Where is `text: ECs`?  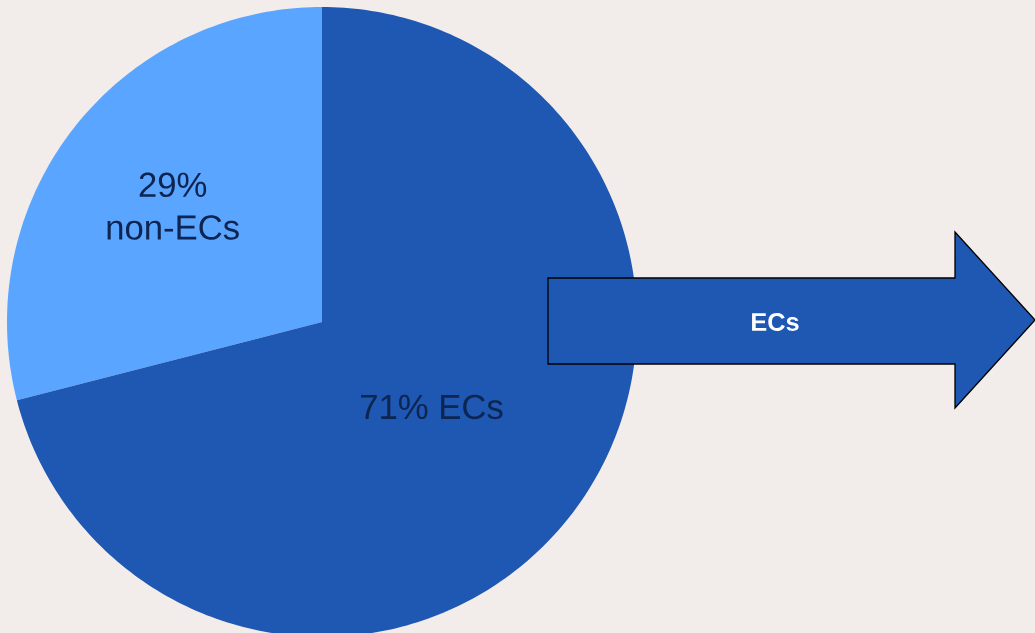
text: ECs is located at coordinates (775, 322).